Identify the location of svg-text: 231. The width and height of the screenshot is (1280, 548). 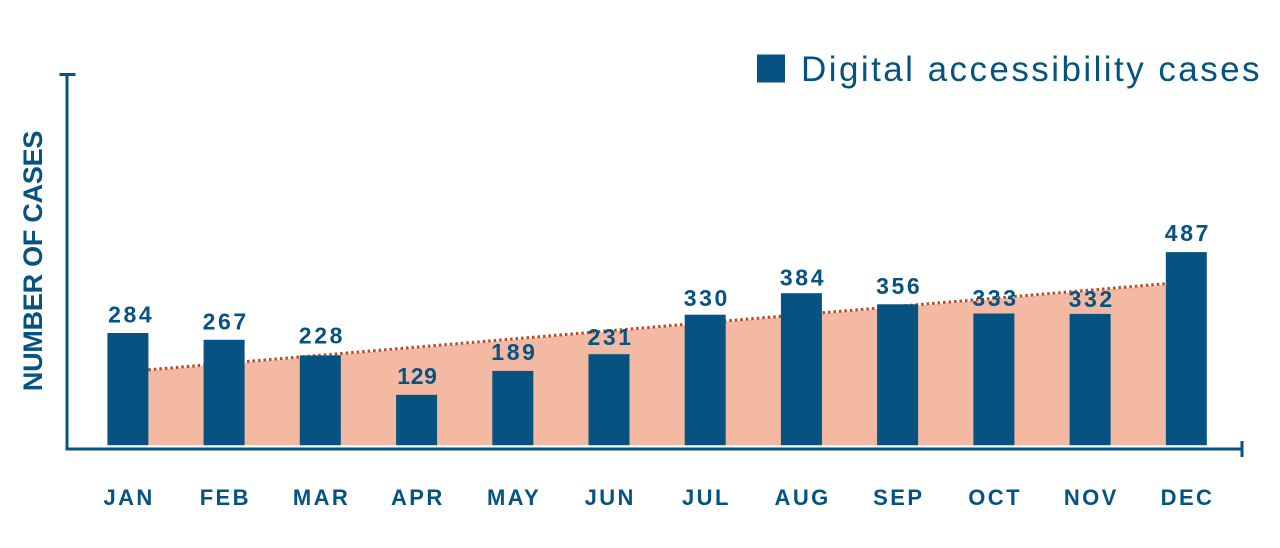
(611, 337).